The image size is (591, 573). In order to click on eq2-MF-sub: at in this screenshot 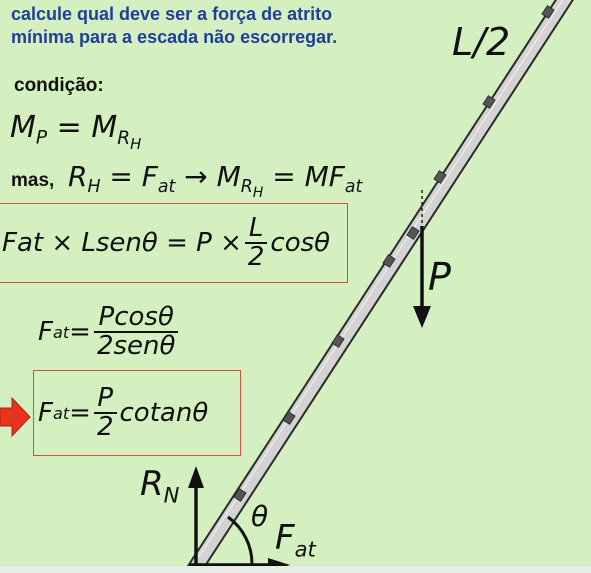, I will do `click(353, 187)`.